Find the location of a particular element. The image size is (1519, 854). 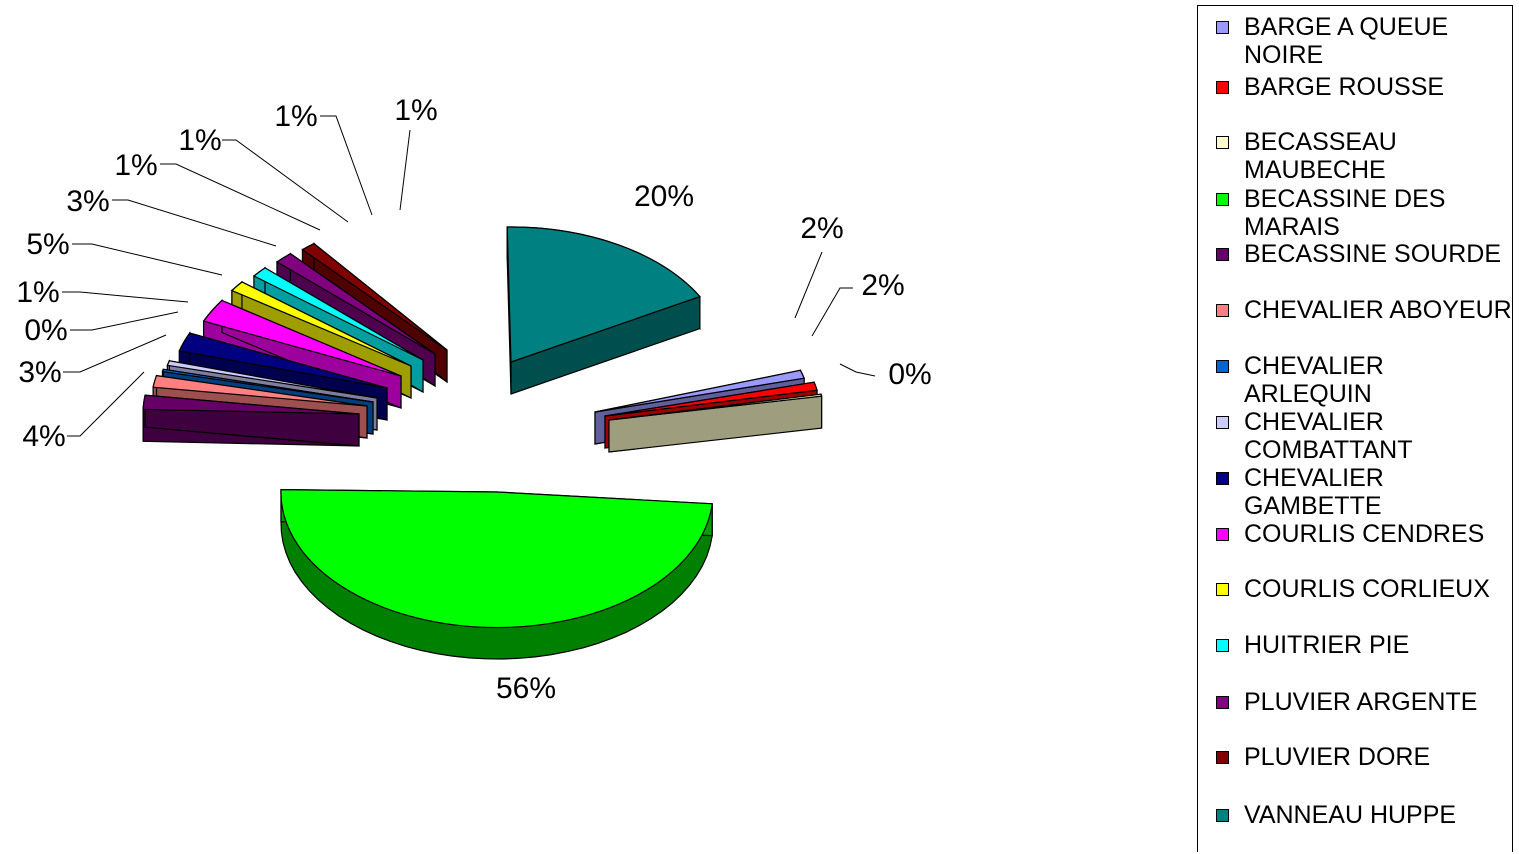

legend-label: BECASSINE SOURDE is located at coordinates (1373, 254).